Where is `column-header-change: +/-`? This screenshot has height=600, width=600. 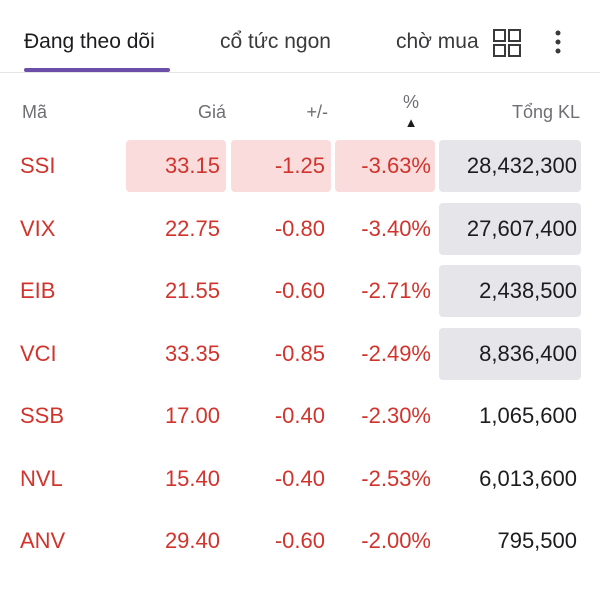 column-header-change: +/- is located at coordinates (317, 112).